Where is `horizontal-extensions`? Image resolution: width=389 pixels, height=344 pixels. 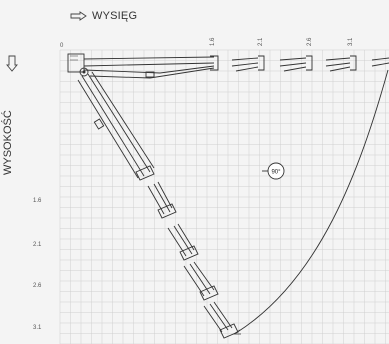
horizontal-extensions is located at coordinates (310, 63).